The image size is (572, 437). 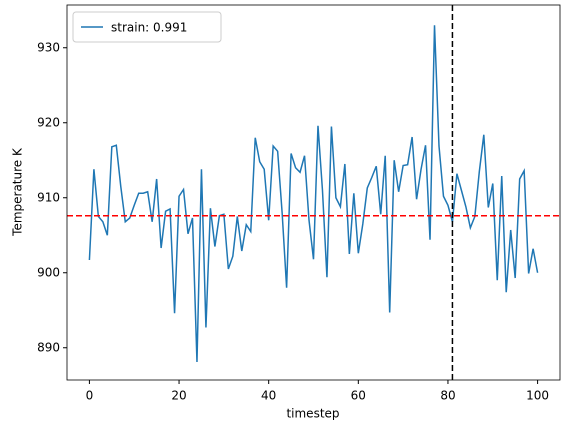 What do you see at coordinates (358, 396) in the screenshot?
I see `x-tick-label: 60` at bounding box center [358, 396].